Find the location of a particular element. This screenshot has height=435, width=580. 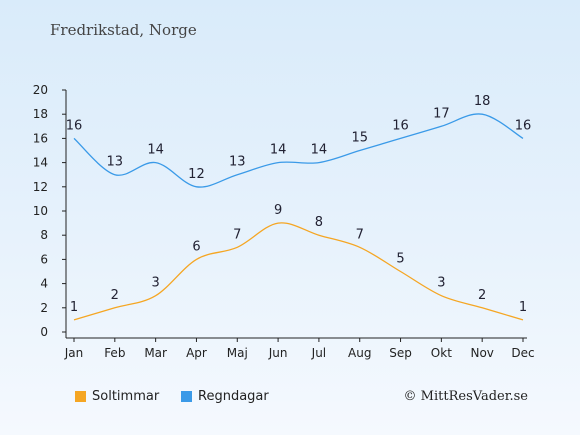

legend-swatch-regndagar is located at coordinates (186, 396).